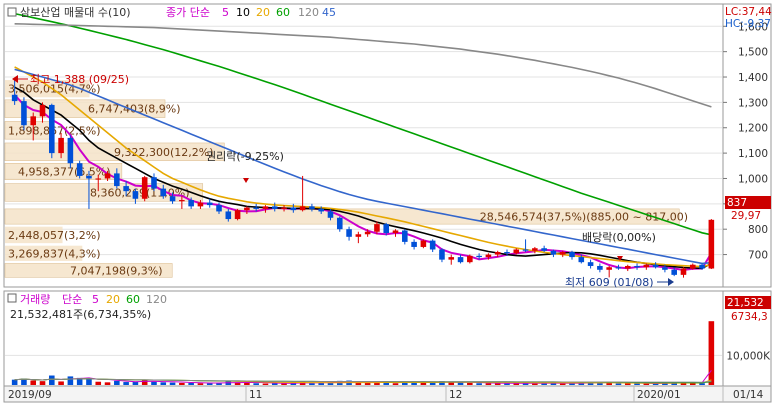  What do you see at coordinates (619, 282) in the screenshot?
I see `low-annotation: 최저 609 (01/08)` at bounding box center [619, 282].